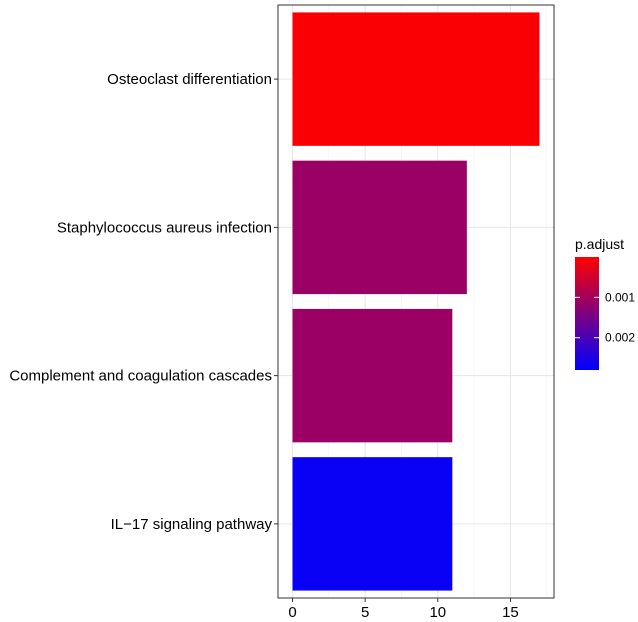  Describe the element at coordinates (510, 612) in the screenshot. I see `x-tick-label: 15` at that location.